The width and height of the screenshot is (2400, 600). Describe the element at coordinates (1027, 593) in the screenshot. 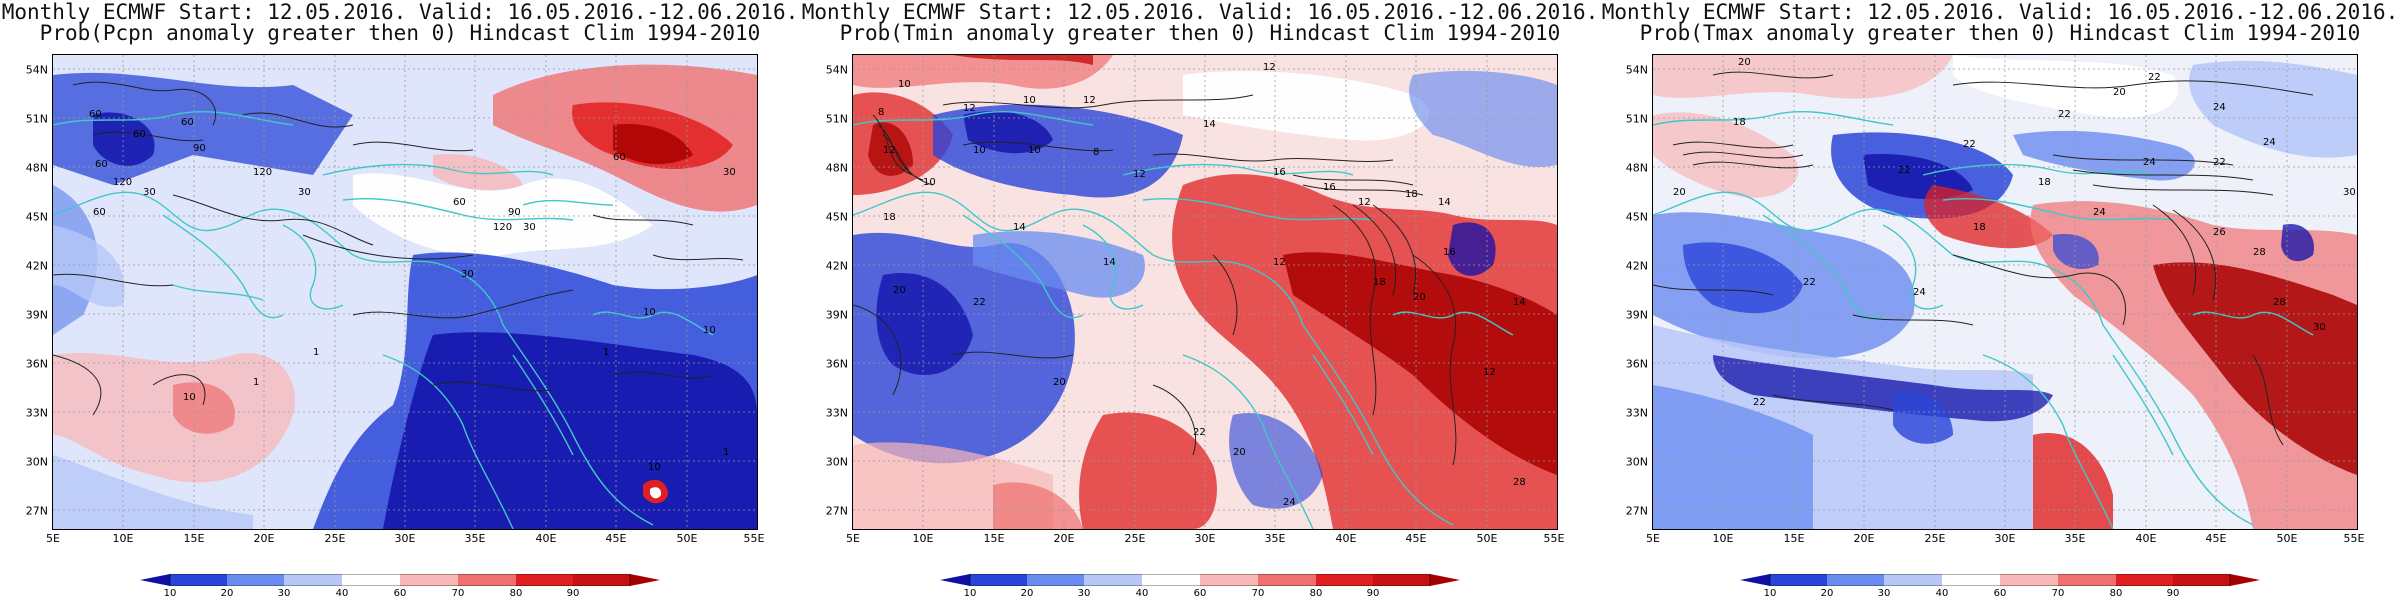

I see `colorbar-tick: 20` at that location.